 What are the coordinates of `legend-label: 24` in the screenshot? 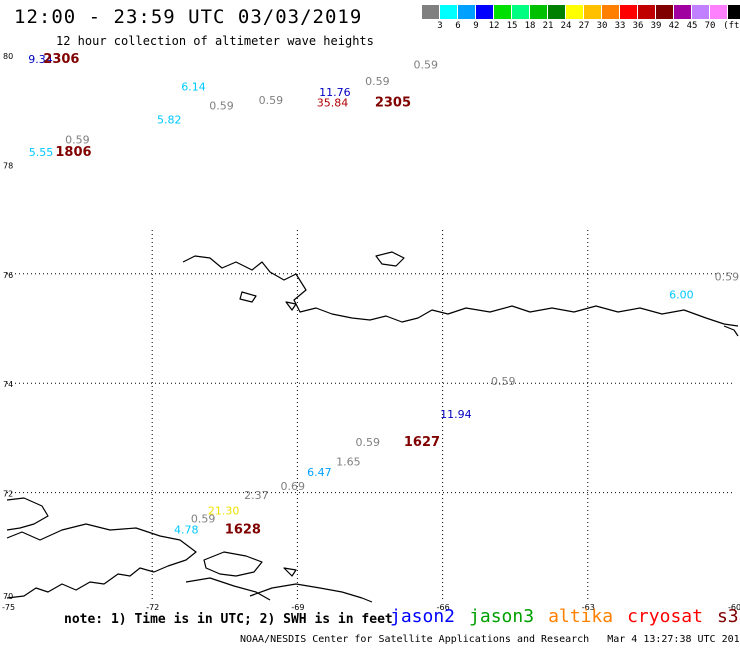 It's located at (566, 26).